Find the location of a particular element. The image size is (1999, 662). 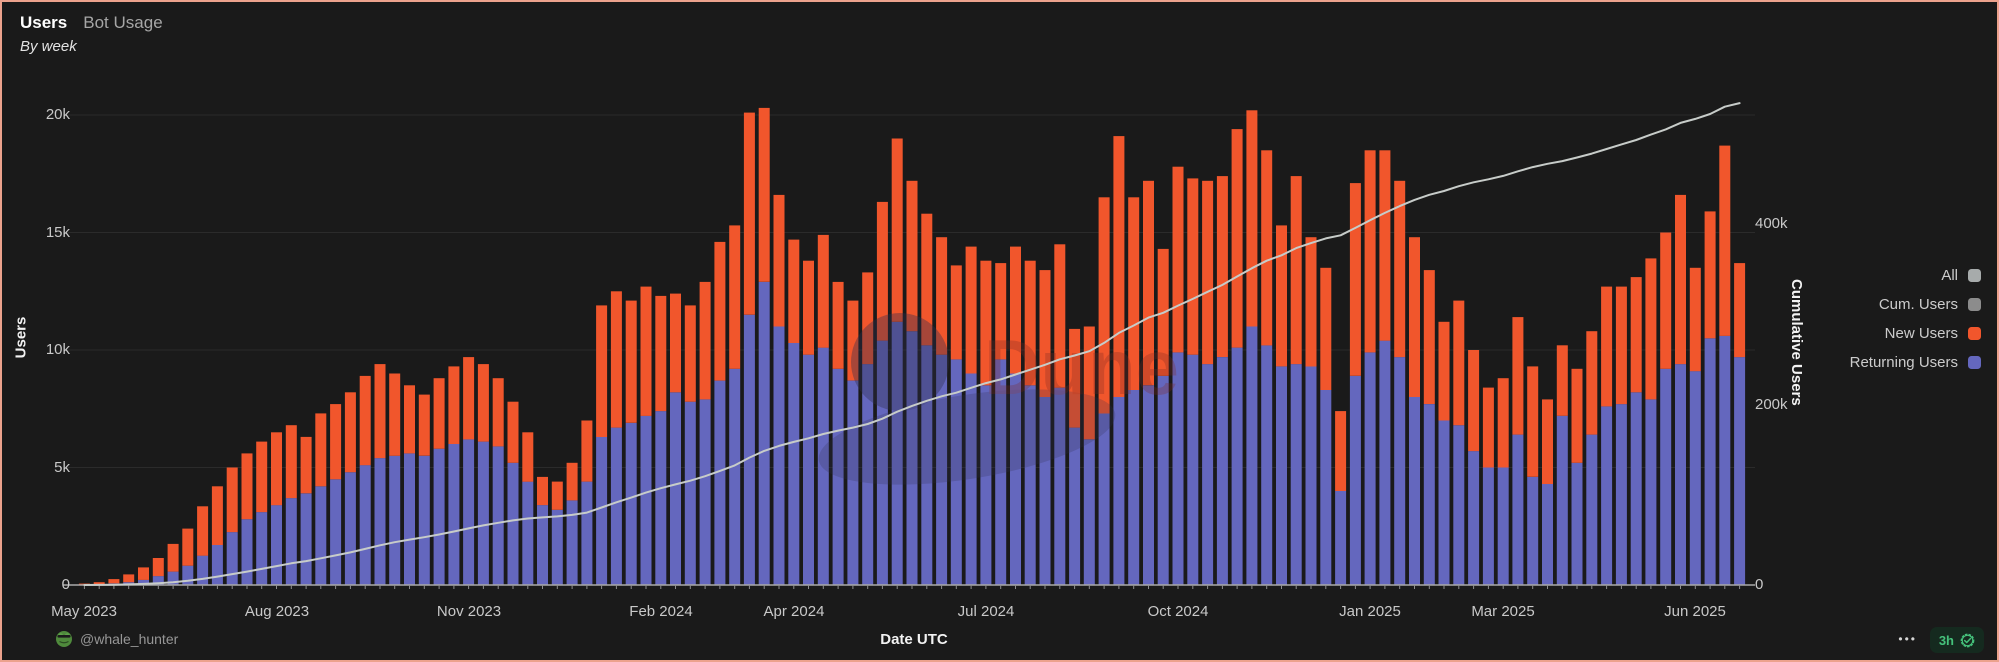

author-byline: @whale_hunter is located at coordinates (117, 639).